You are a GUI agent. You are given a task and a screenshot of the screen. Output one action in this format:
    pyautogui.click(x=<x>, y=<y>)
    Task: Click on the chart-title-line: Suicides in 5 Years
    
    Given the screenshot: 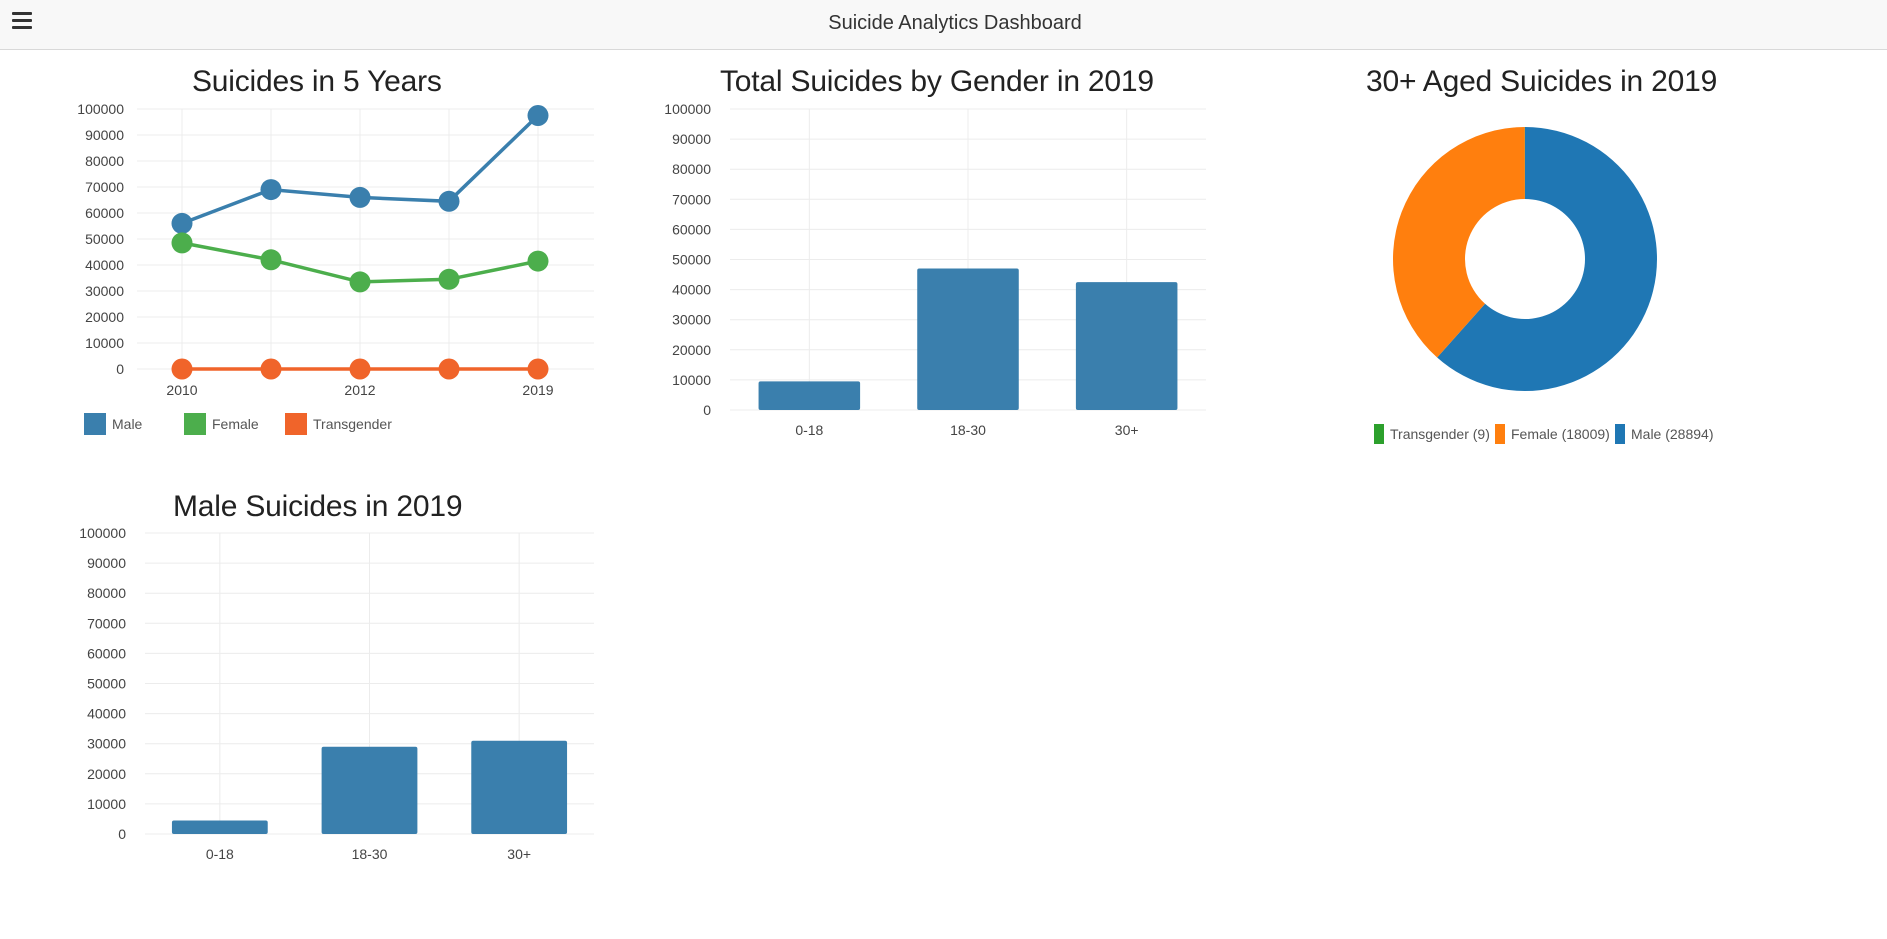 What is the action you would take?
    pyautogui.click(x=317, y=81)
    